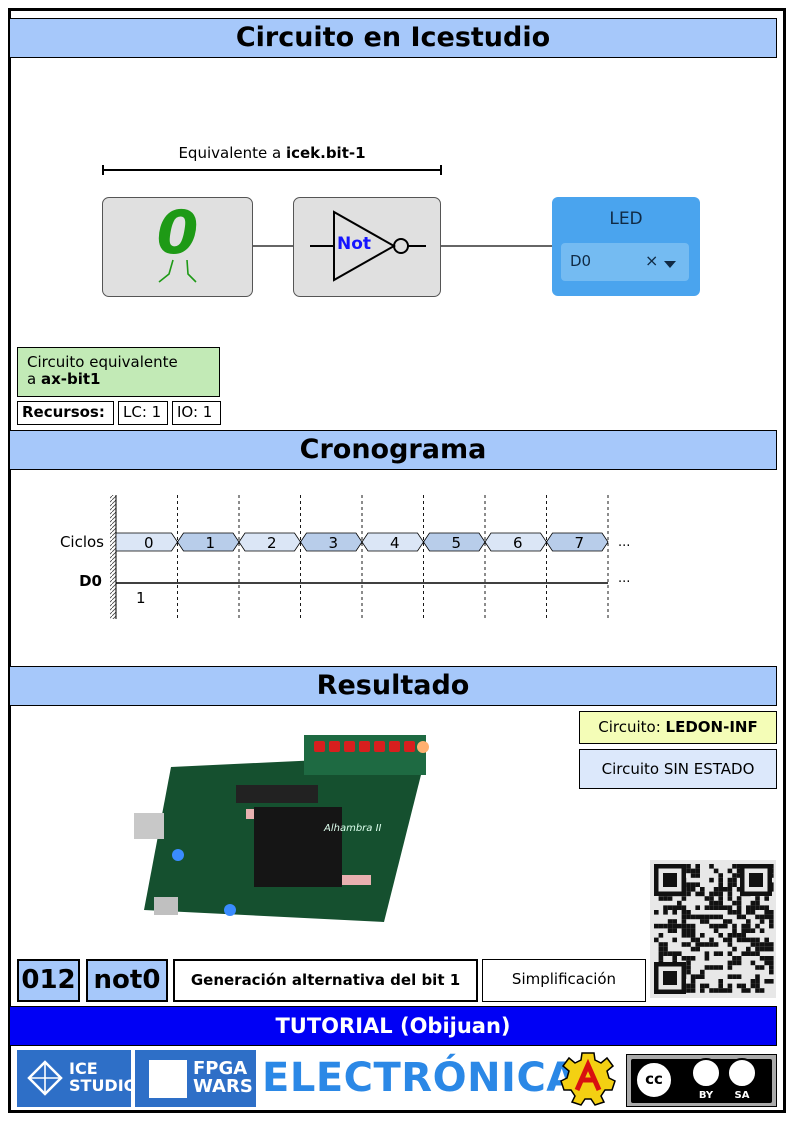 This screenshot has width=794, height=1123. What do you see at coordinates (70, 379) in the screenshot?
I see `note-circuit-name: ax-bit1` at bounding box center [70, 379].